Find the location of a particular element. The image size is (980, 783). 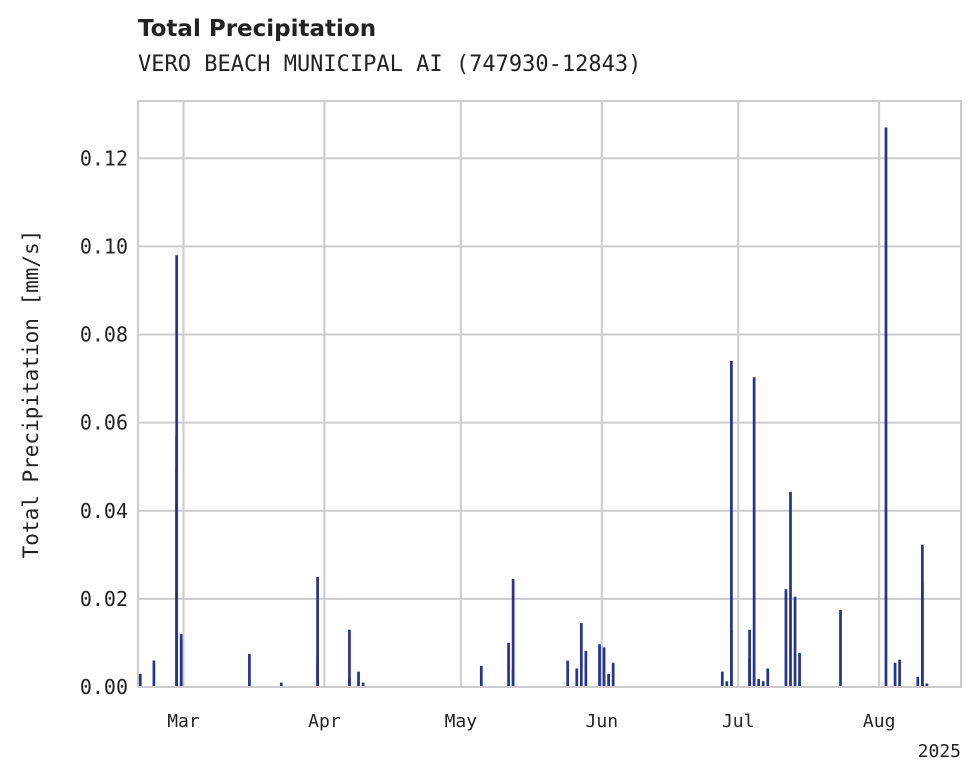

x-tick-label: Mar is located at coordinates (183, 721).